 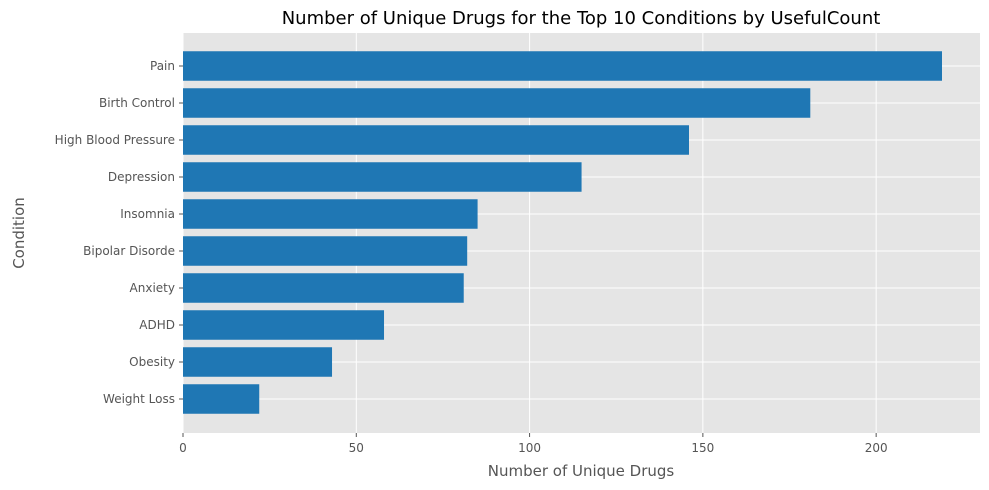 I want to click on bar-anxiety, so click(x=323, y=288).